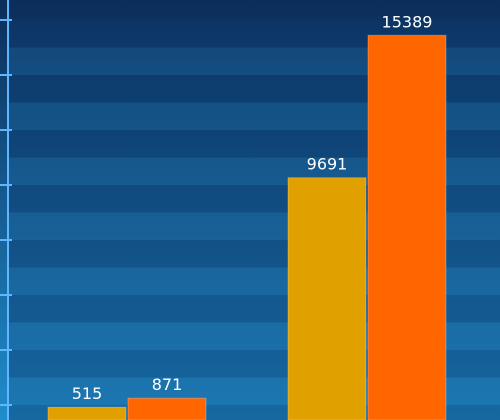 The width and height of the screenshot is (500, 420). I want to click on data-label-series-2-category-1: 871, so click(167, 384).